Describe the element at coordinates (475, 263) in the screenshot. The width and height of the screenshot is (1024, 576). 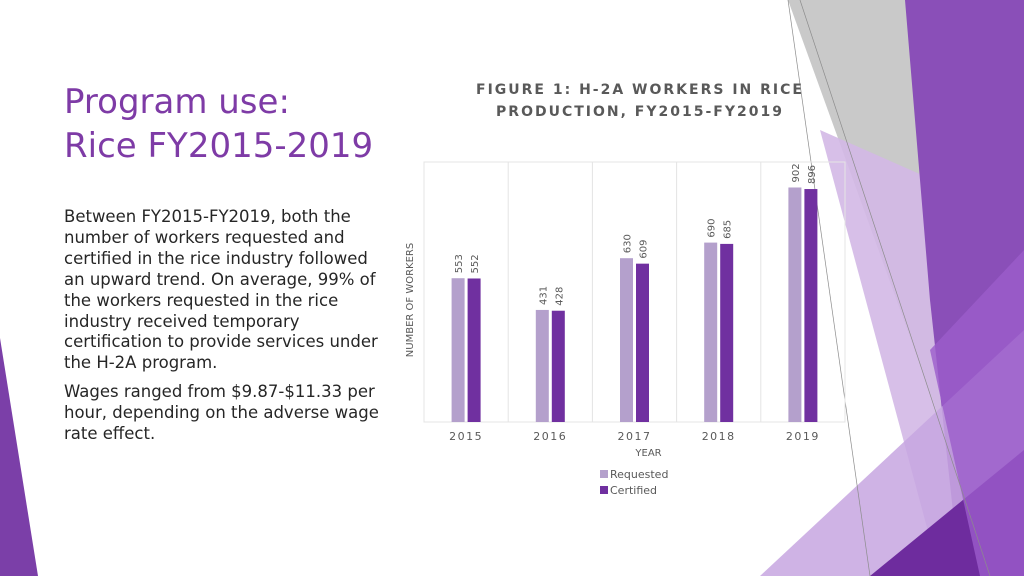
I see `data-label-certified-2015: 552` at that location.